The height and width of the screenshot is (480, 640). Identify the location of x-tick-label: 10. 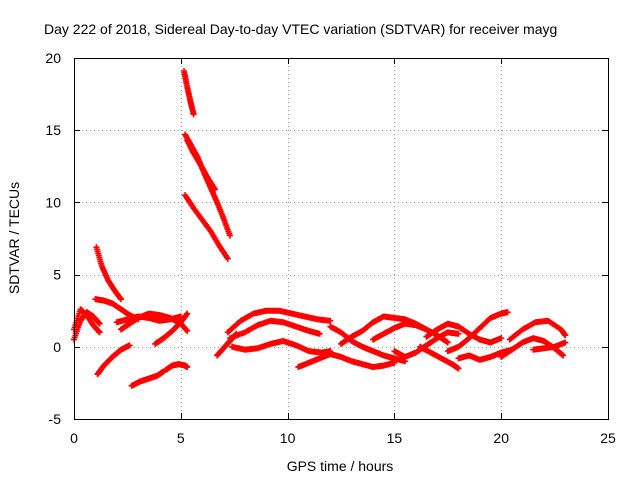
(288, 438).